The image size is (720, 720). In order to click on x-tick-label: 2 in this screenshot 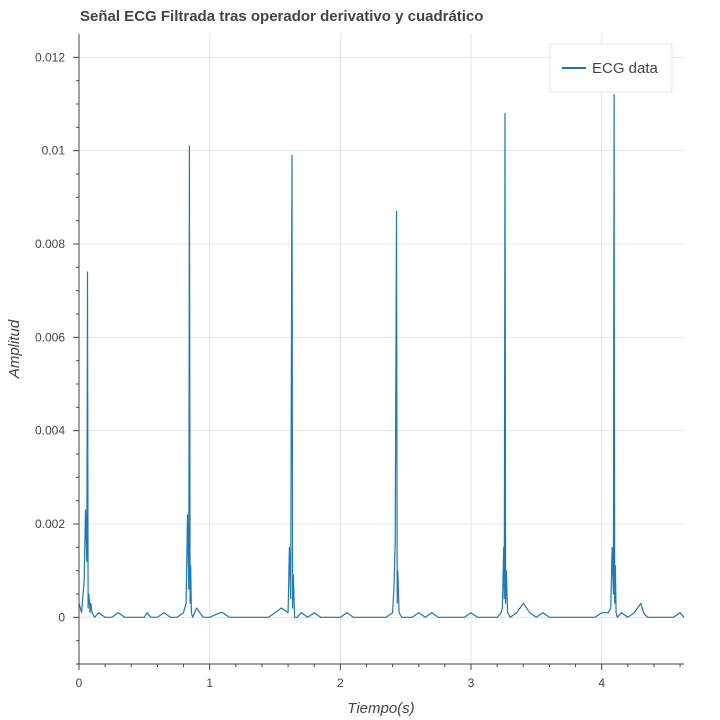, I will do `click(340, 683)`.